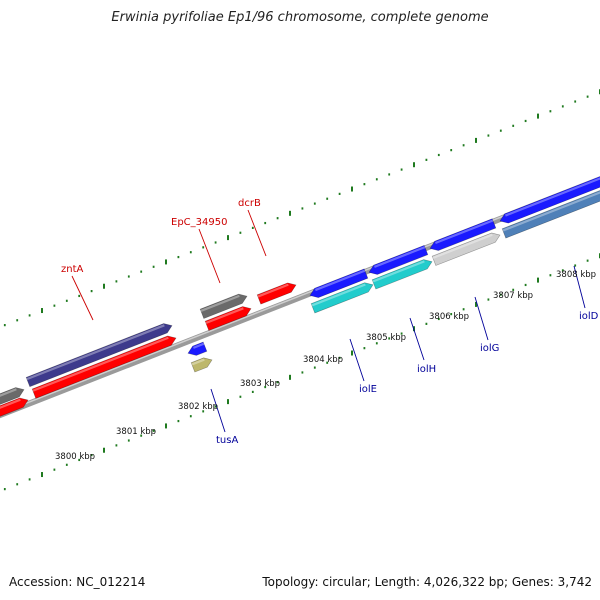 The width and height of the screenshot is (600, 600). I want to click on gene-label-iolG: iolG, so click(489, 348).